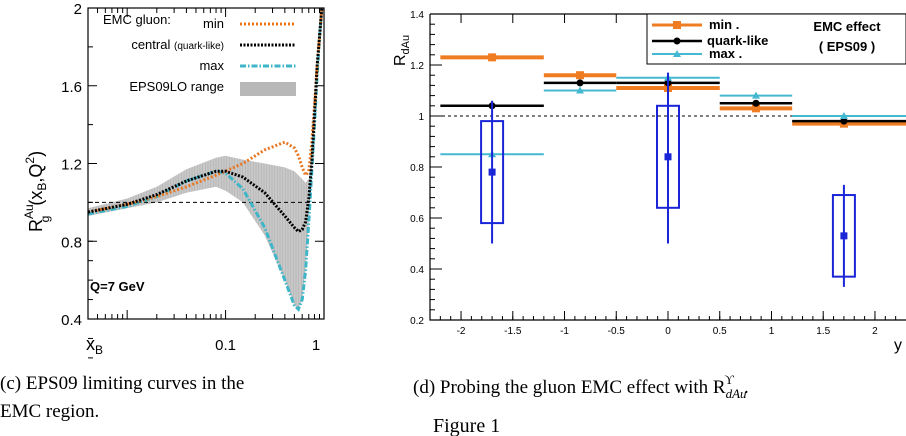 This screenshot has width=906, height=436. What do you see at coordinates (847, 26) in the screenshot?
I see `legend-box-line1: EMC effect` at bounding box center [847, 26].